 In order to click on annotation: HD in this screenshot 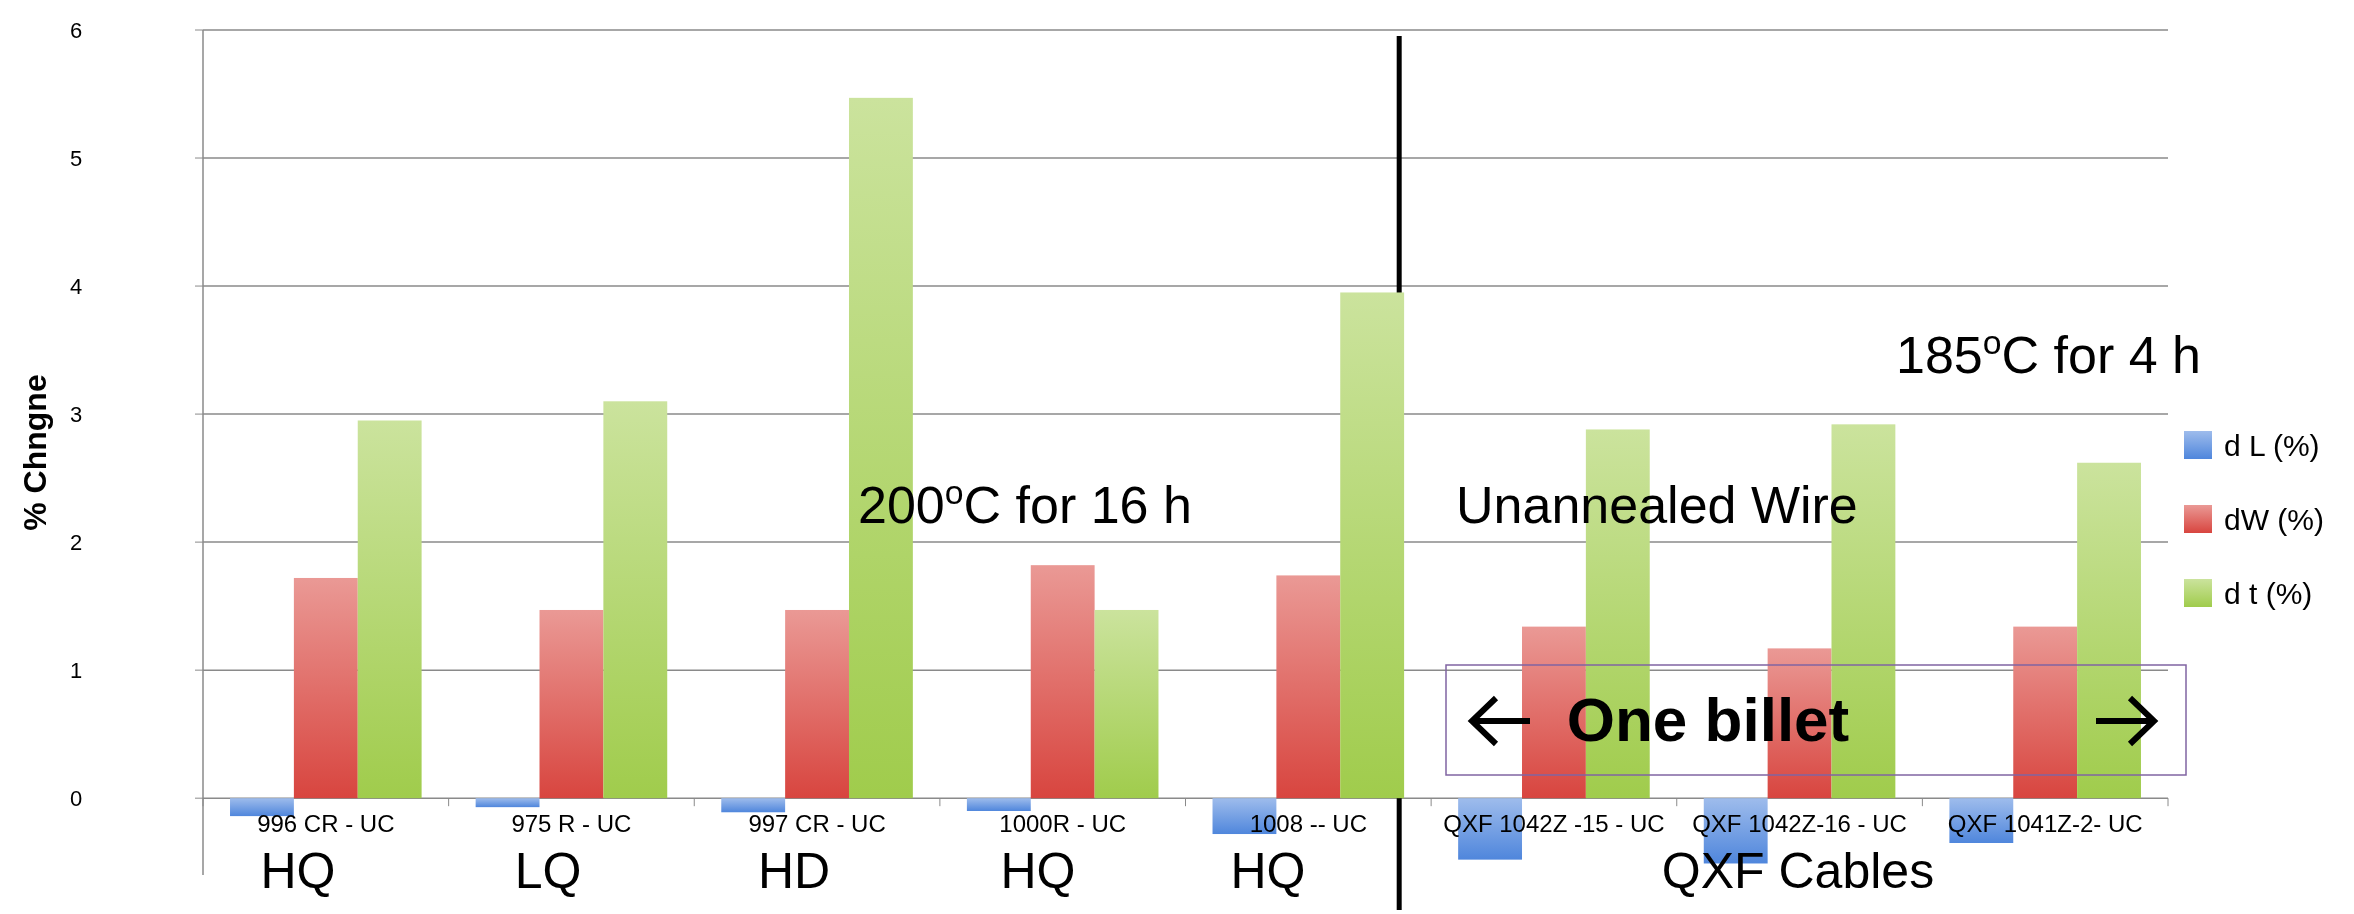, I will do `click(794, 871)`.